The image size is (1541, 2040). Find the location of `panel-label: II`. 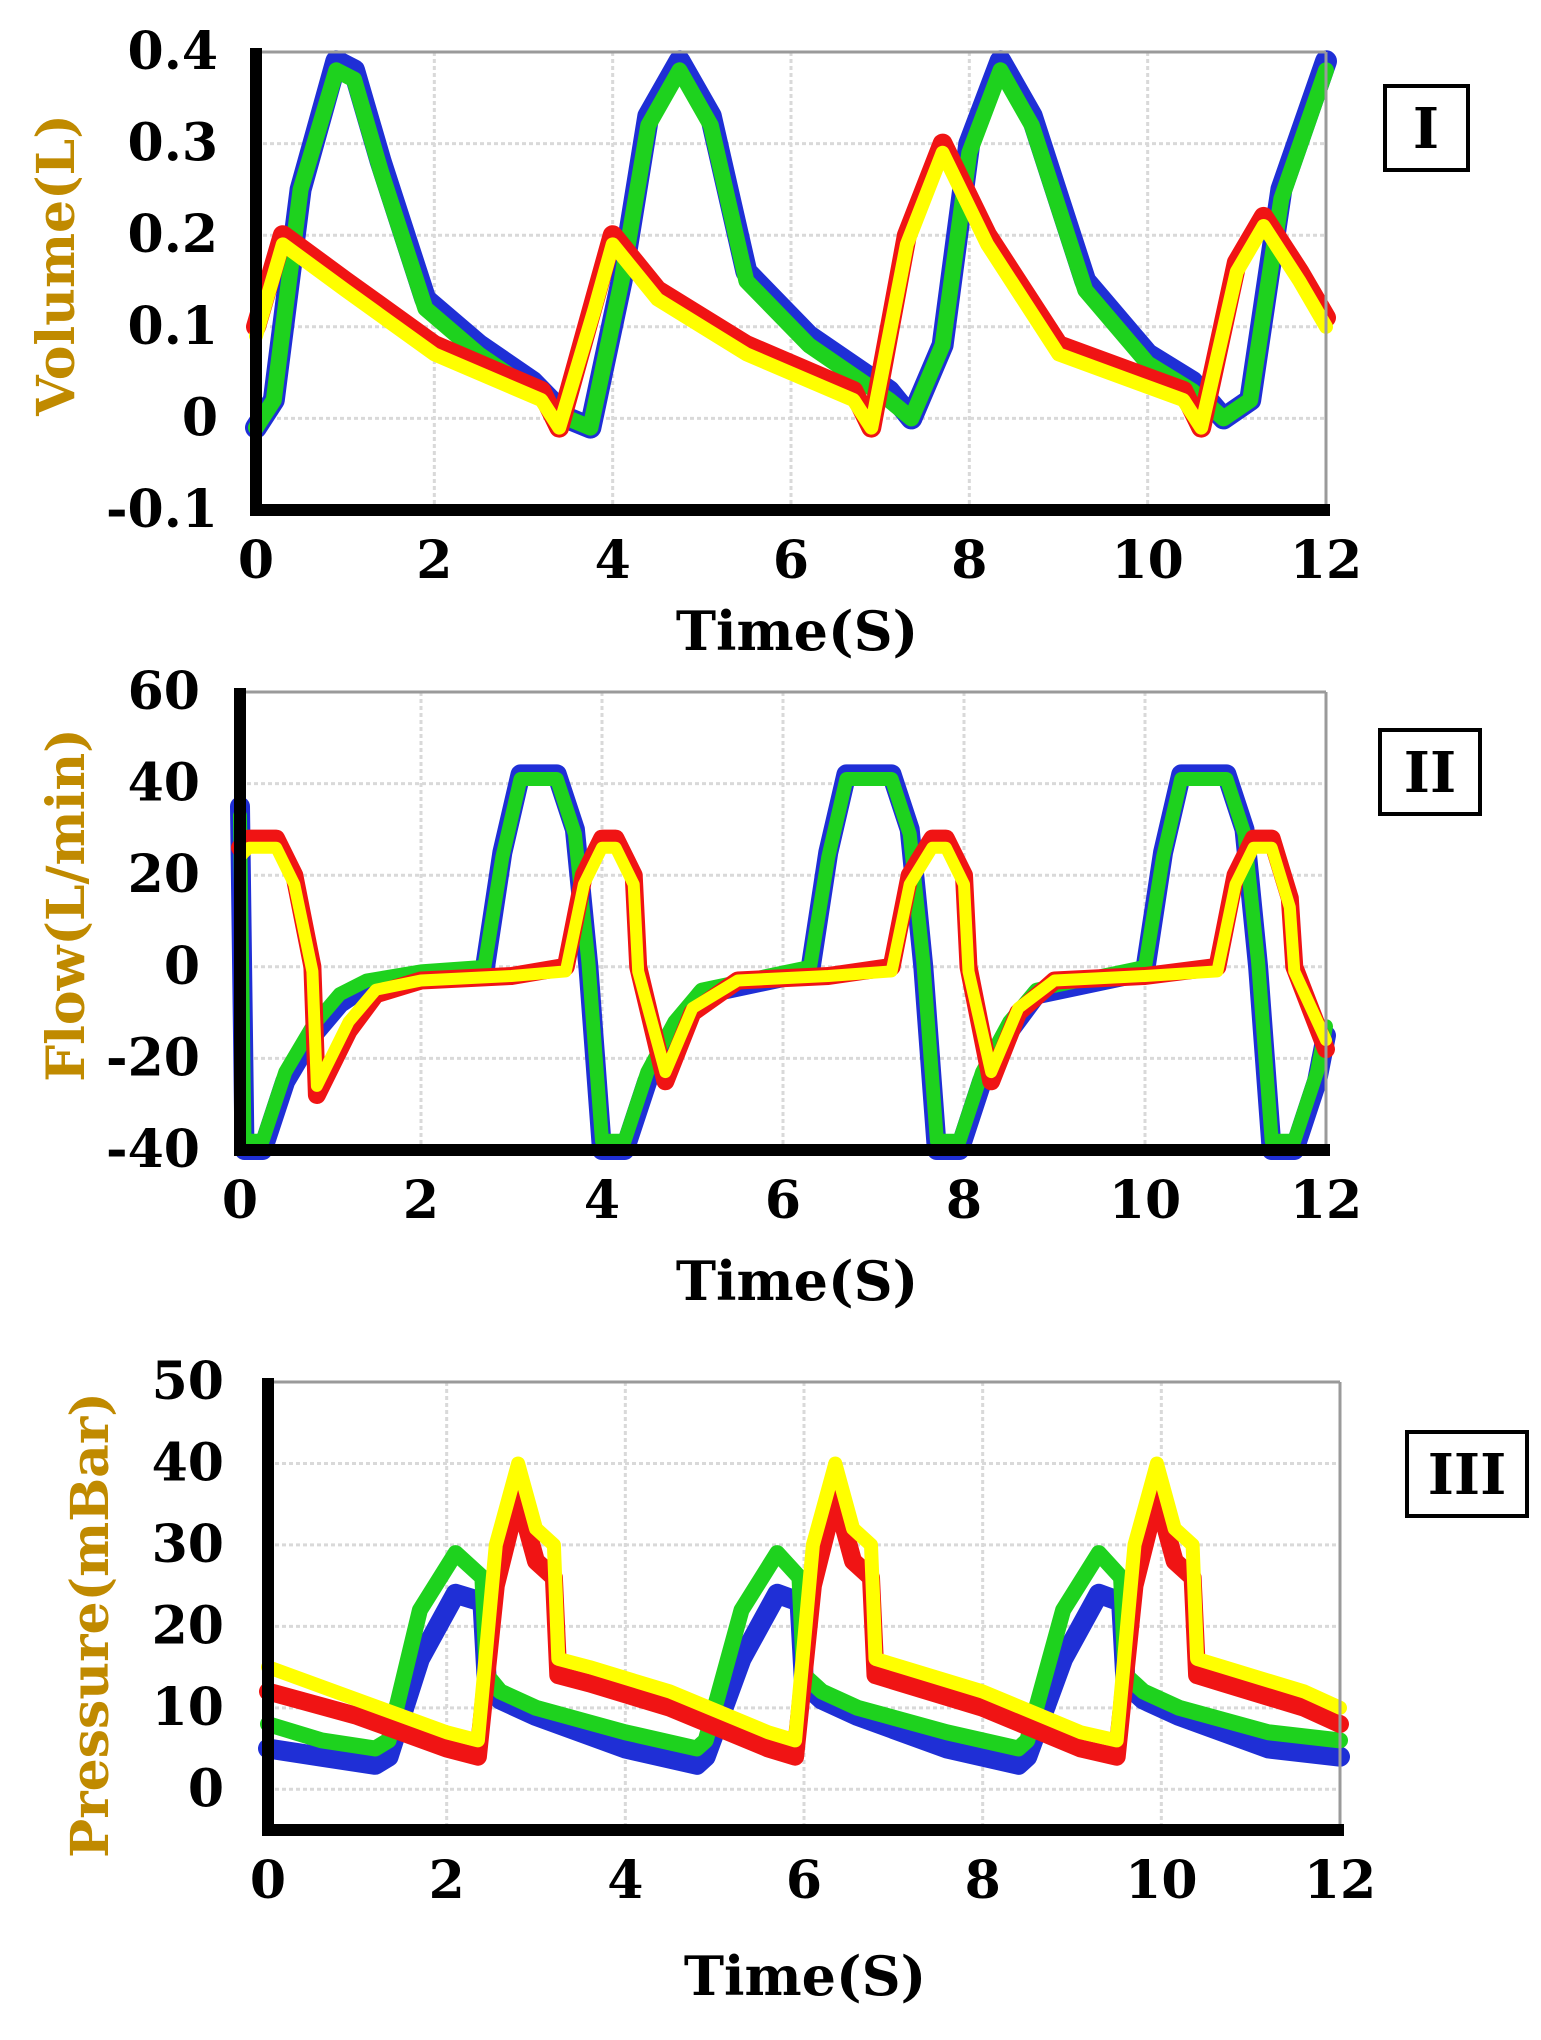

panel-label: II is located at coordinates (1430, 773).